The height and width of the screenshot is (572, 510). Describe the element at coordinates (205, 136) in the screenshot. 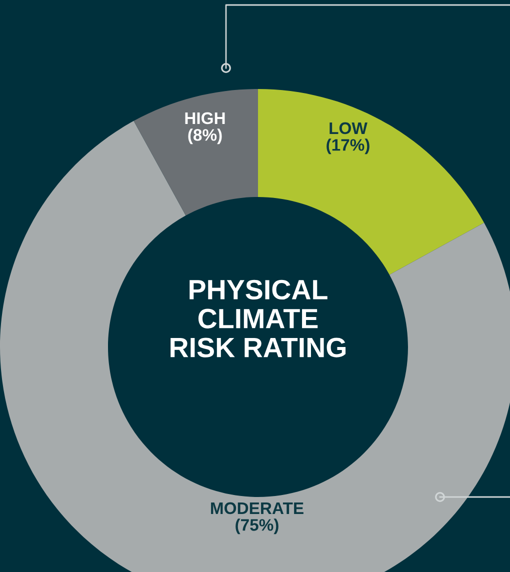

I see `data-label: (8%)` at that location.